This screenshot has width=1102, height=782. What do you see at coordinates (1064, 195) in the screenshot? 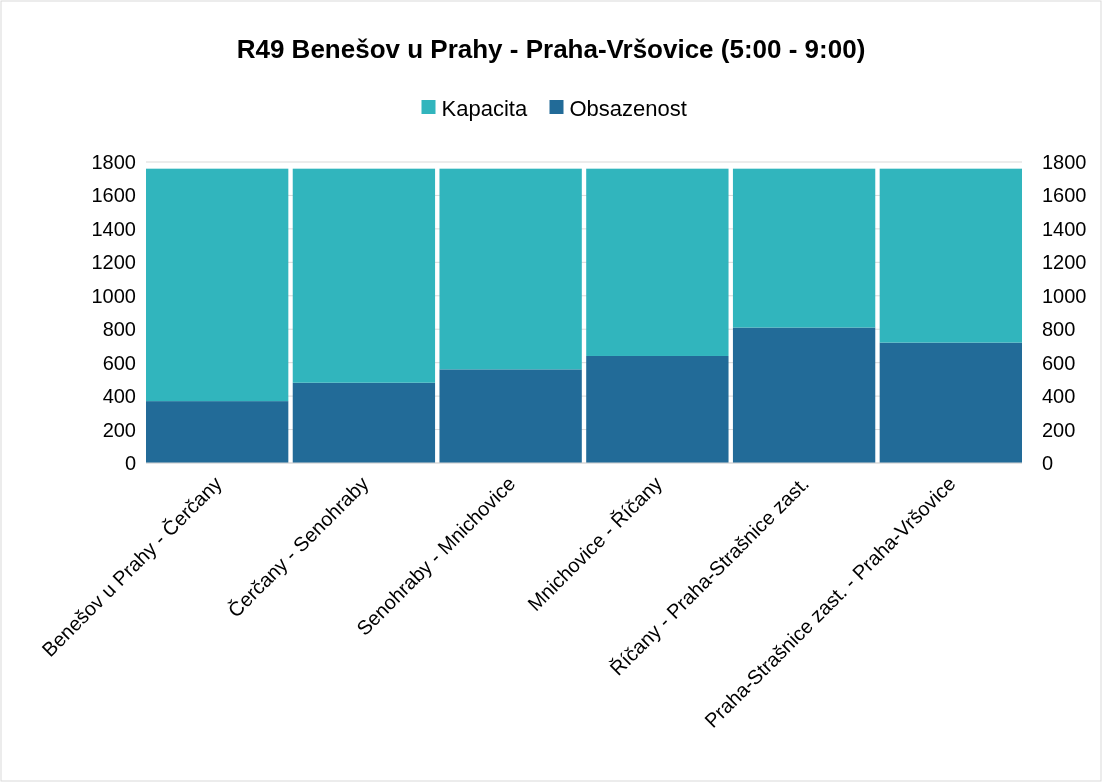
I see `y2-tick-label: 1600` at bounding box center [1064, 195].